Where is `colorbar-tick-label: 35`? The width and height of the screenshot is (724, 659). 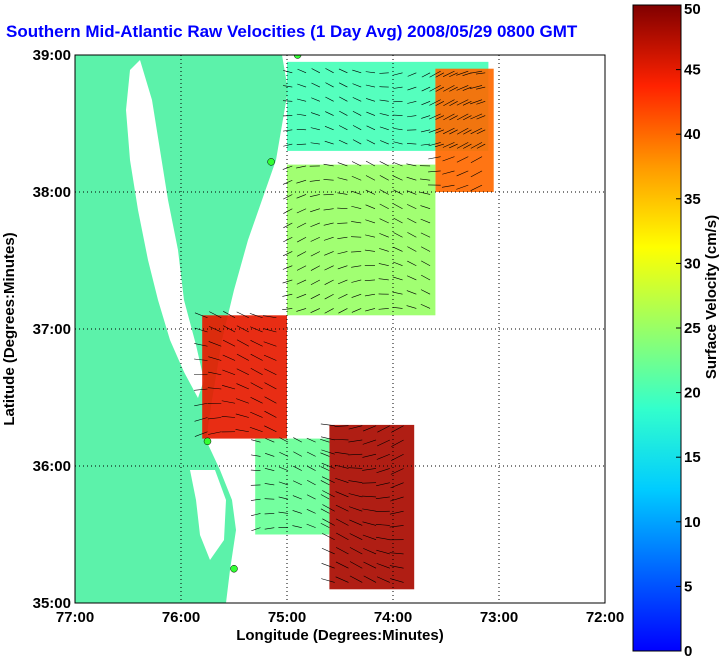
colorbar-tick-label: 35 is located at coordinates (692, 199).